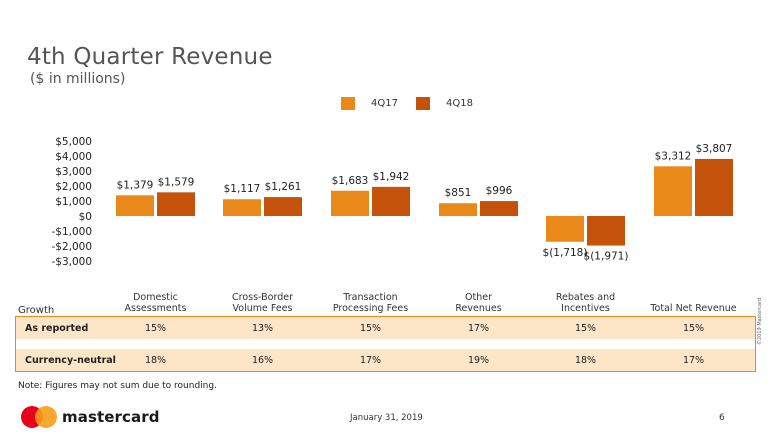 The width and height of the screenshot is (773, 438). I want to click on data-label: $3,807, so click(714, 149).